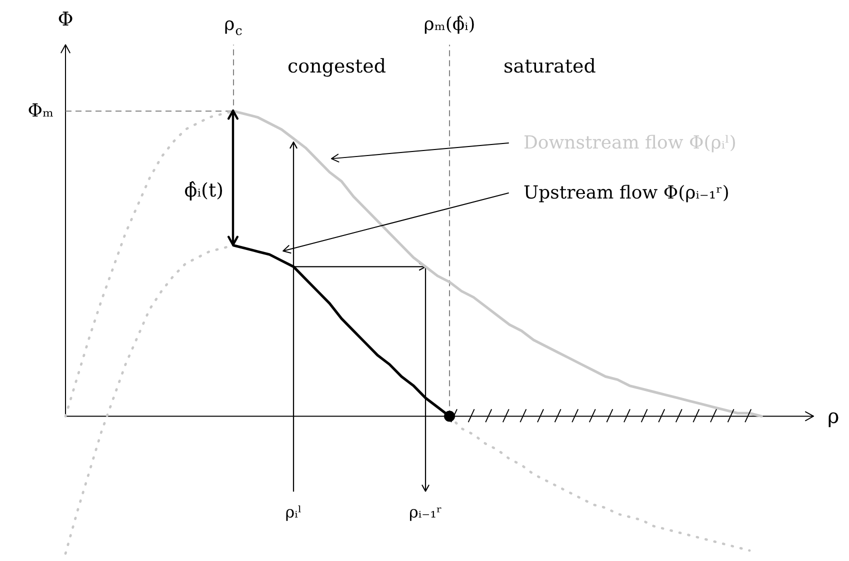 The width and height of the screenshot is (849, 561). What do you see at coordinates (204, 190) in the screenshot?
I see `annotation: ϕ̂ᵢ(t)` at bounding box center [204, 190].